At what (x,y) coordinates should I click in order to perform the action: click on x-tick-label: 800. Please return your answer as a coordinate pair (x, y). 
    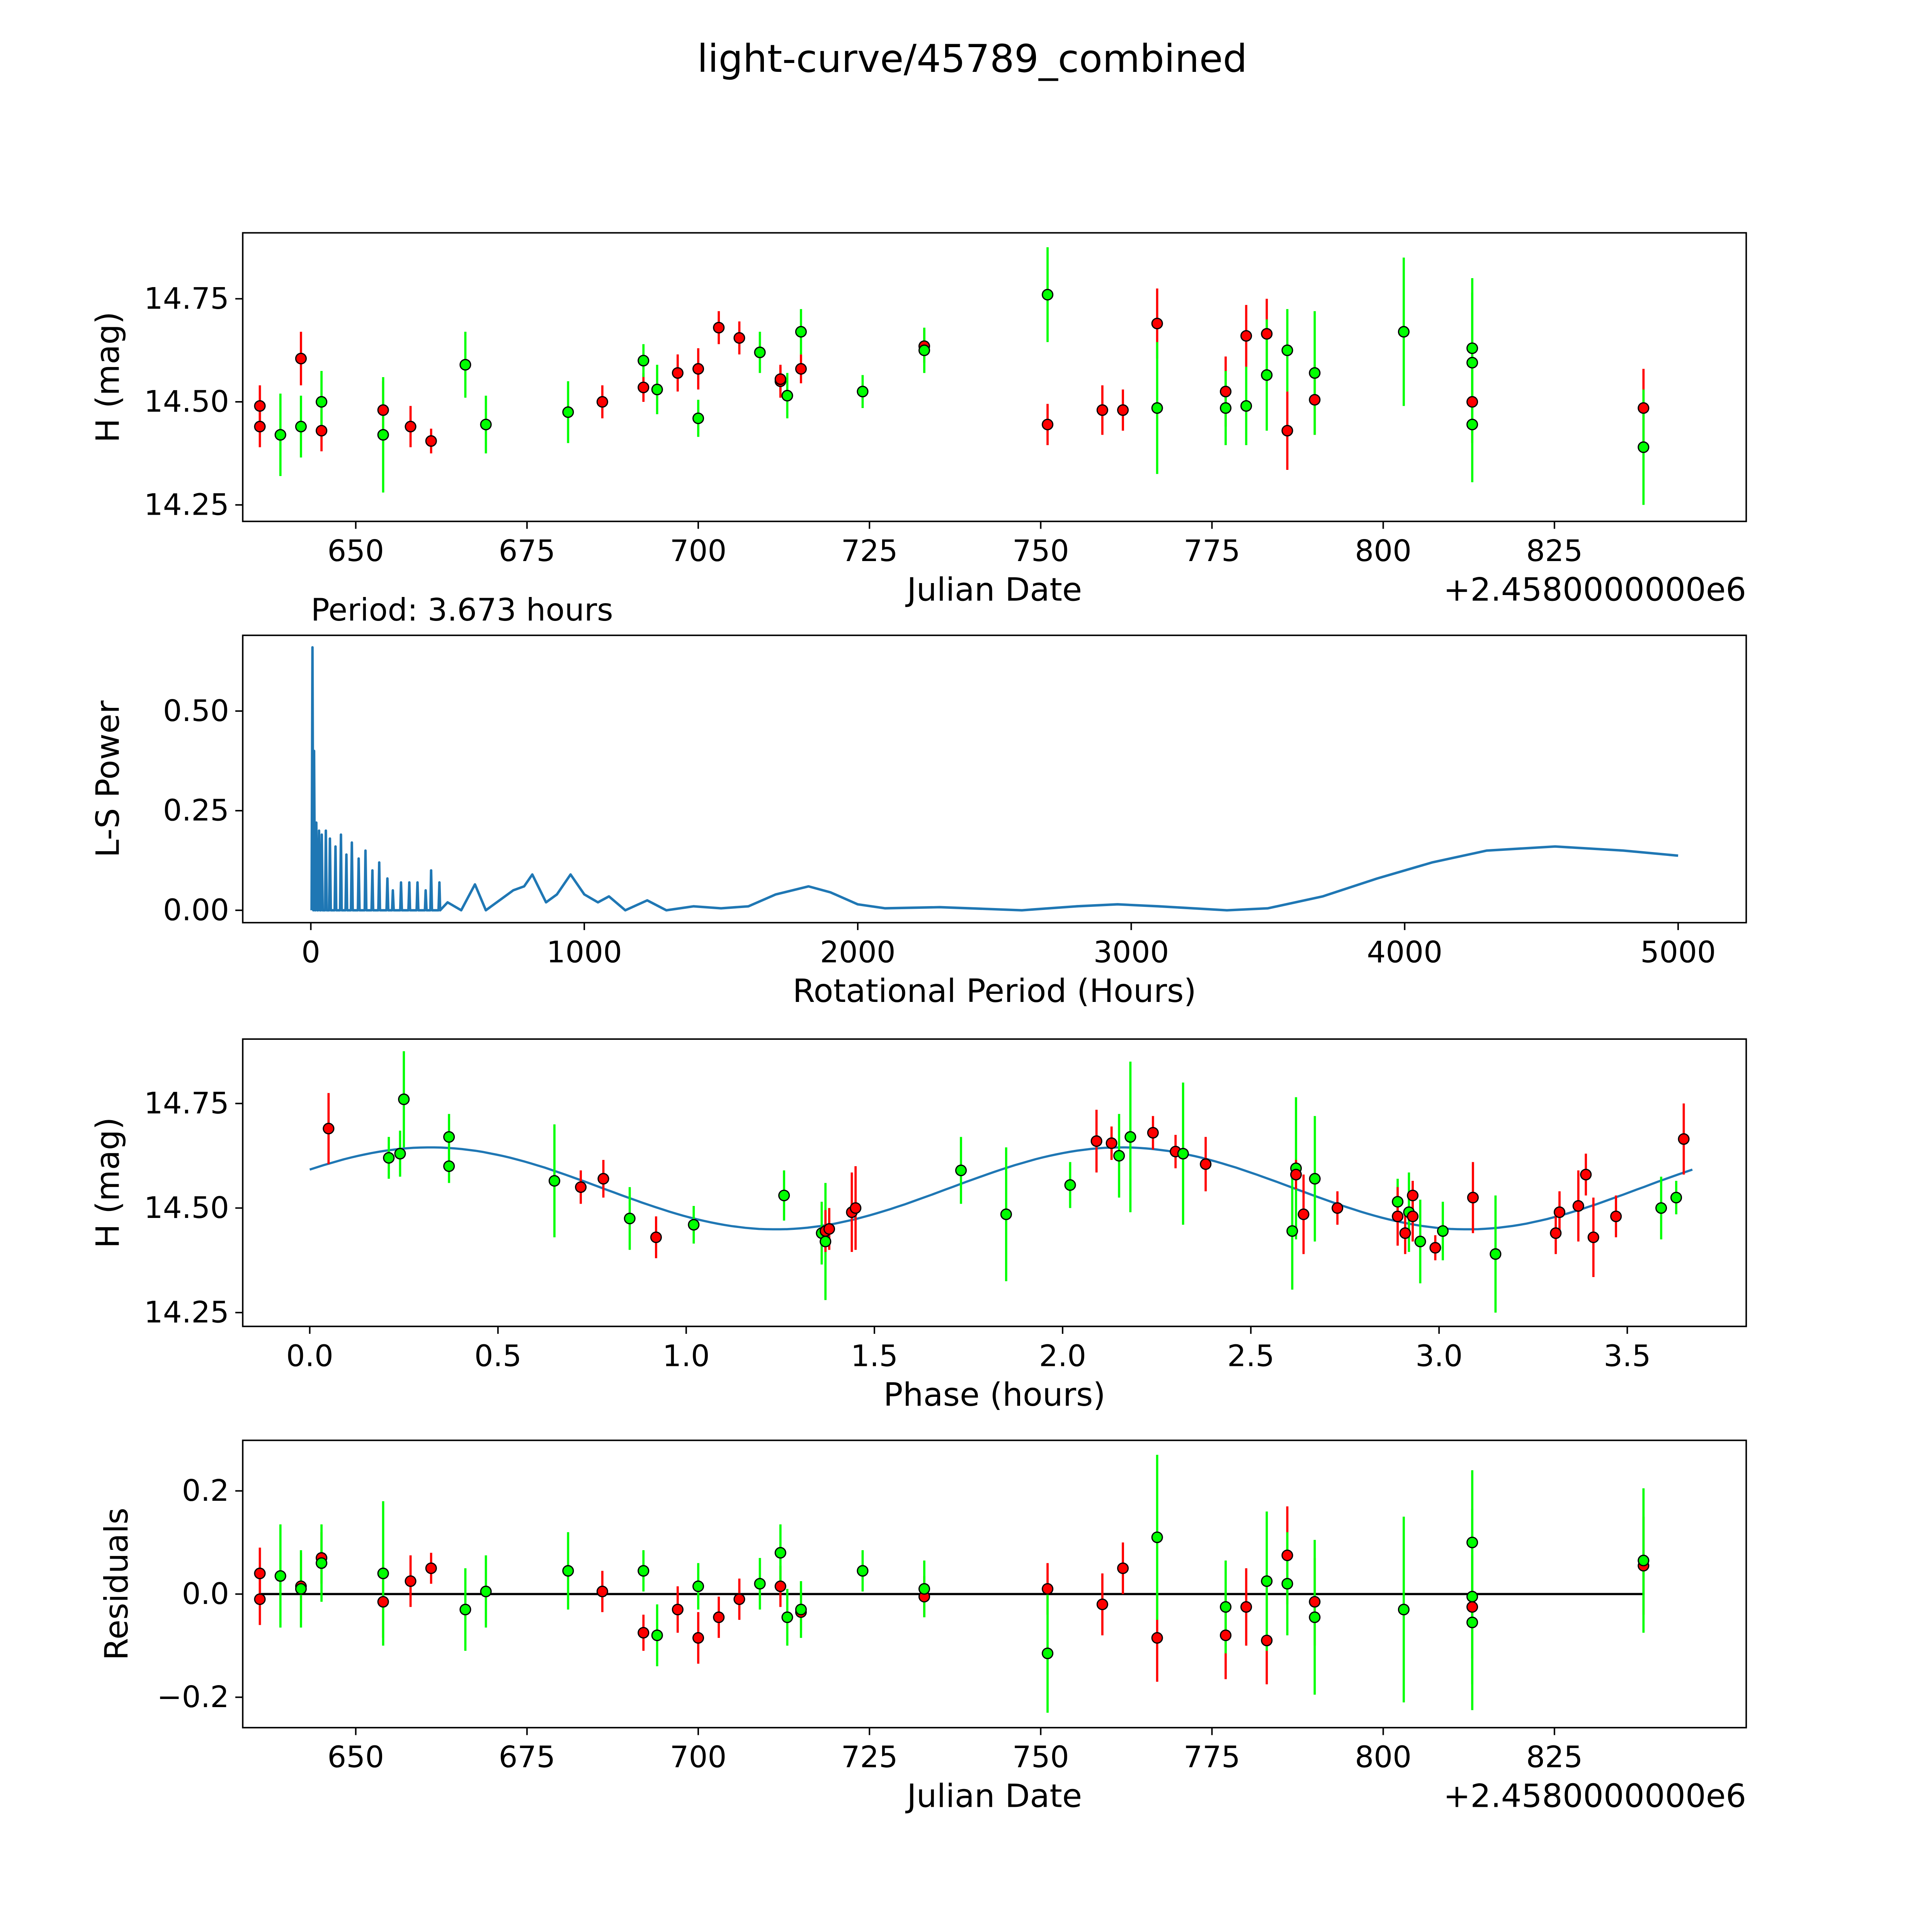
    Looking at the image, I should click on (1383, 1757).